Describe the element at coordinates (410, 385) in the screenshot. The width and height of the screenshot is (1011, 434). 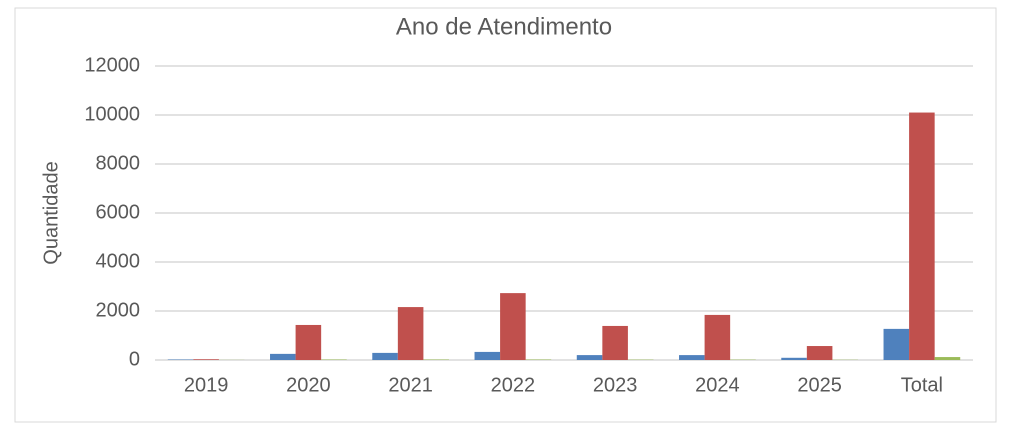
I see `x-tick-label: 2021` at that location.